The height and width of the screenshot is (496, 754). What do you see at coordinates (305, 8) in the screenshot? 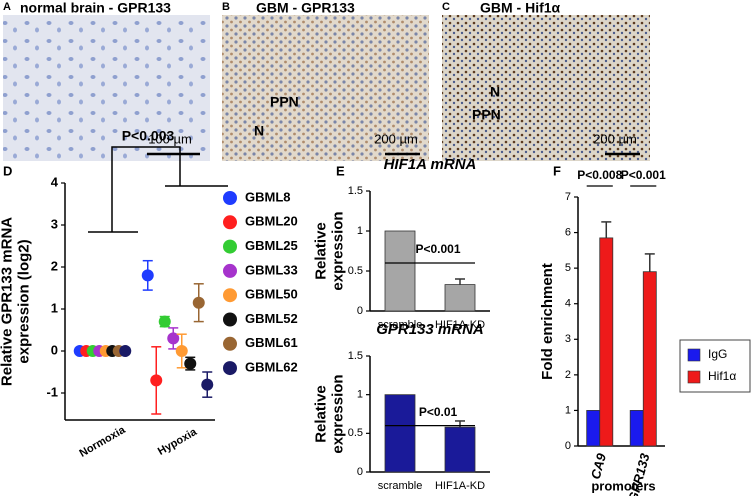
I see `panel-title: GBM - GPR133` at bounding box center [305, 8].